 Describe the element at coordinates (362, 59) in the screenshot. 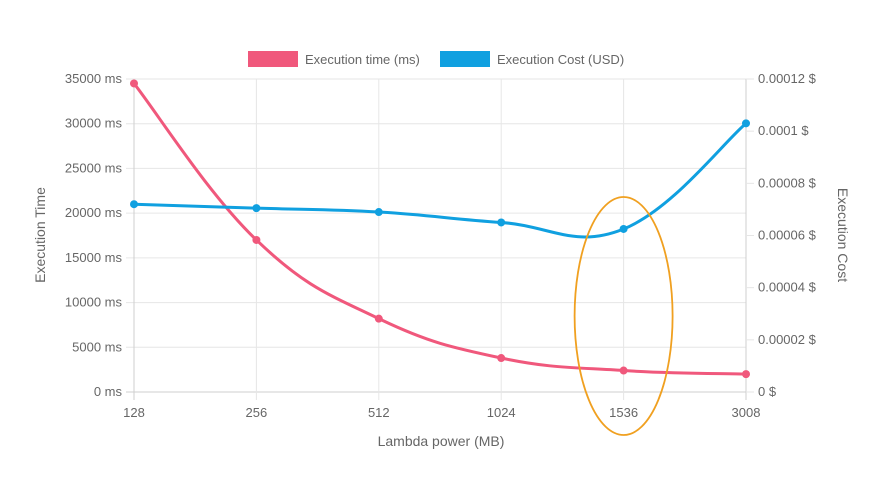

I see `legend-label-1: Execution time (ms)` at that location.